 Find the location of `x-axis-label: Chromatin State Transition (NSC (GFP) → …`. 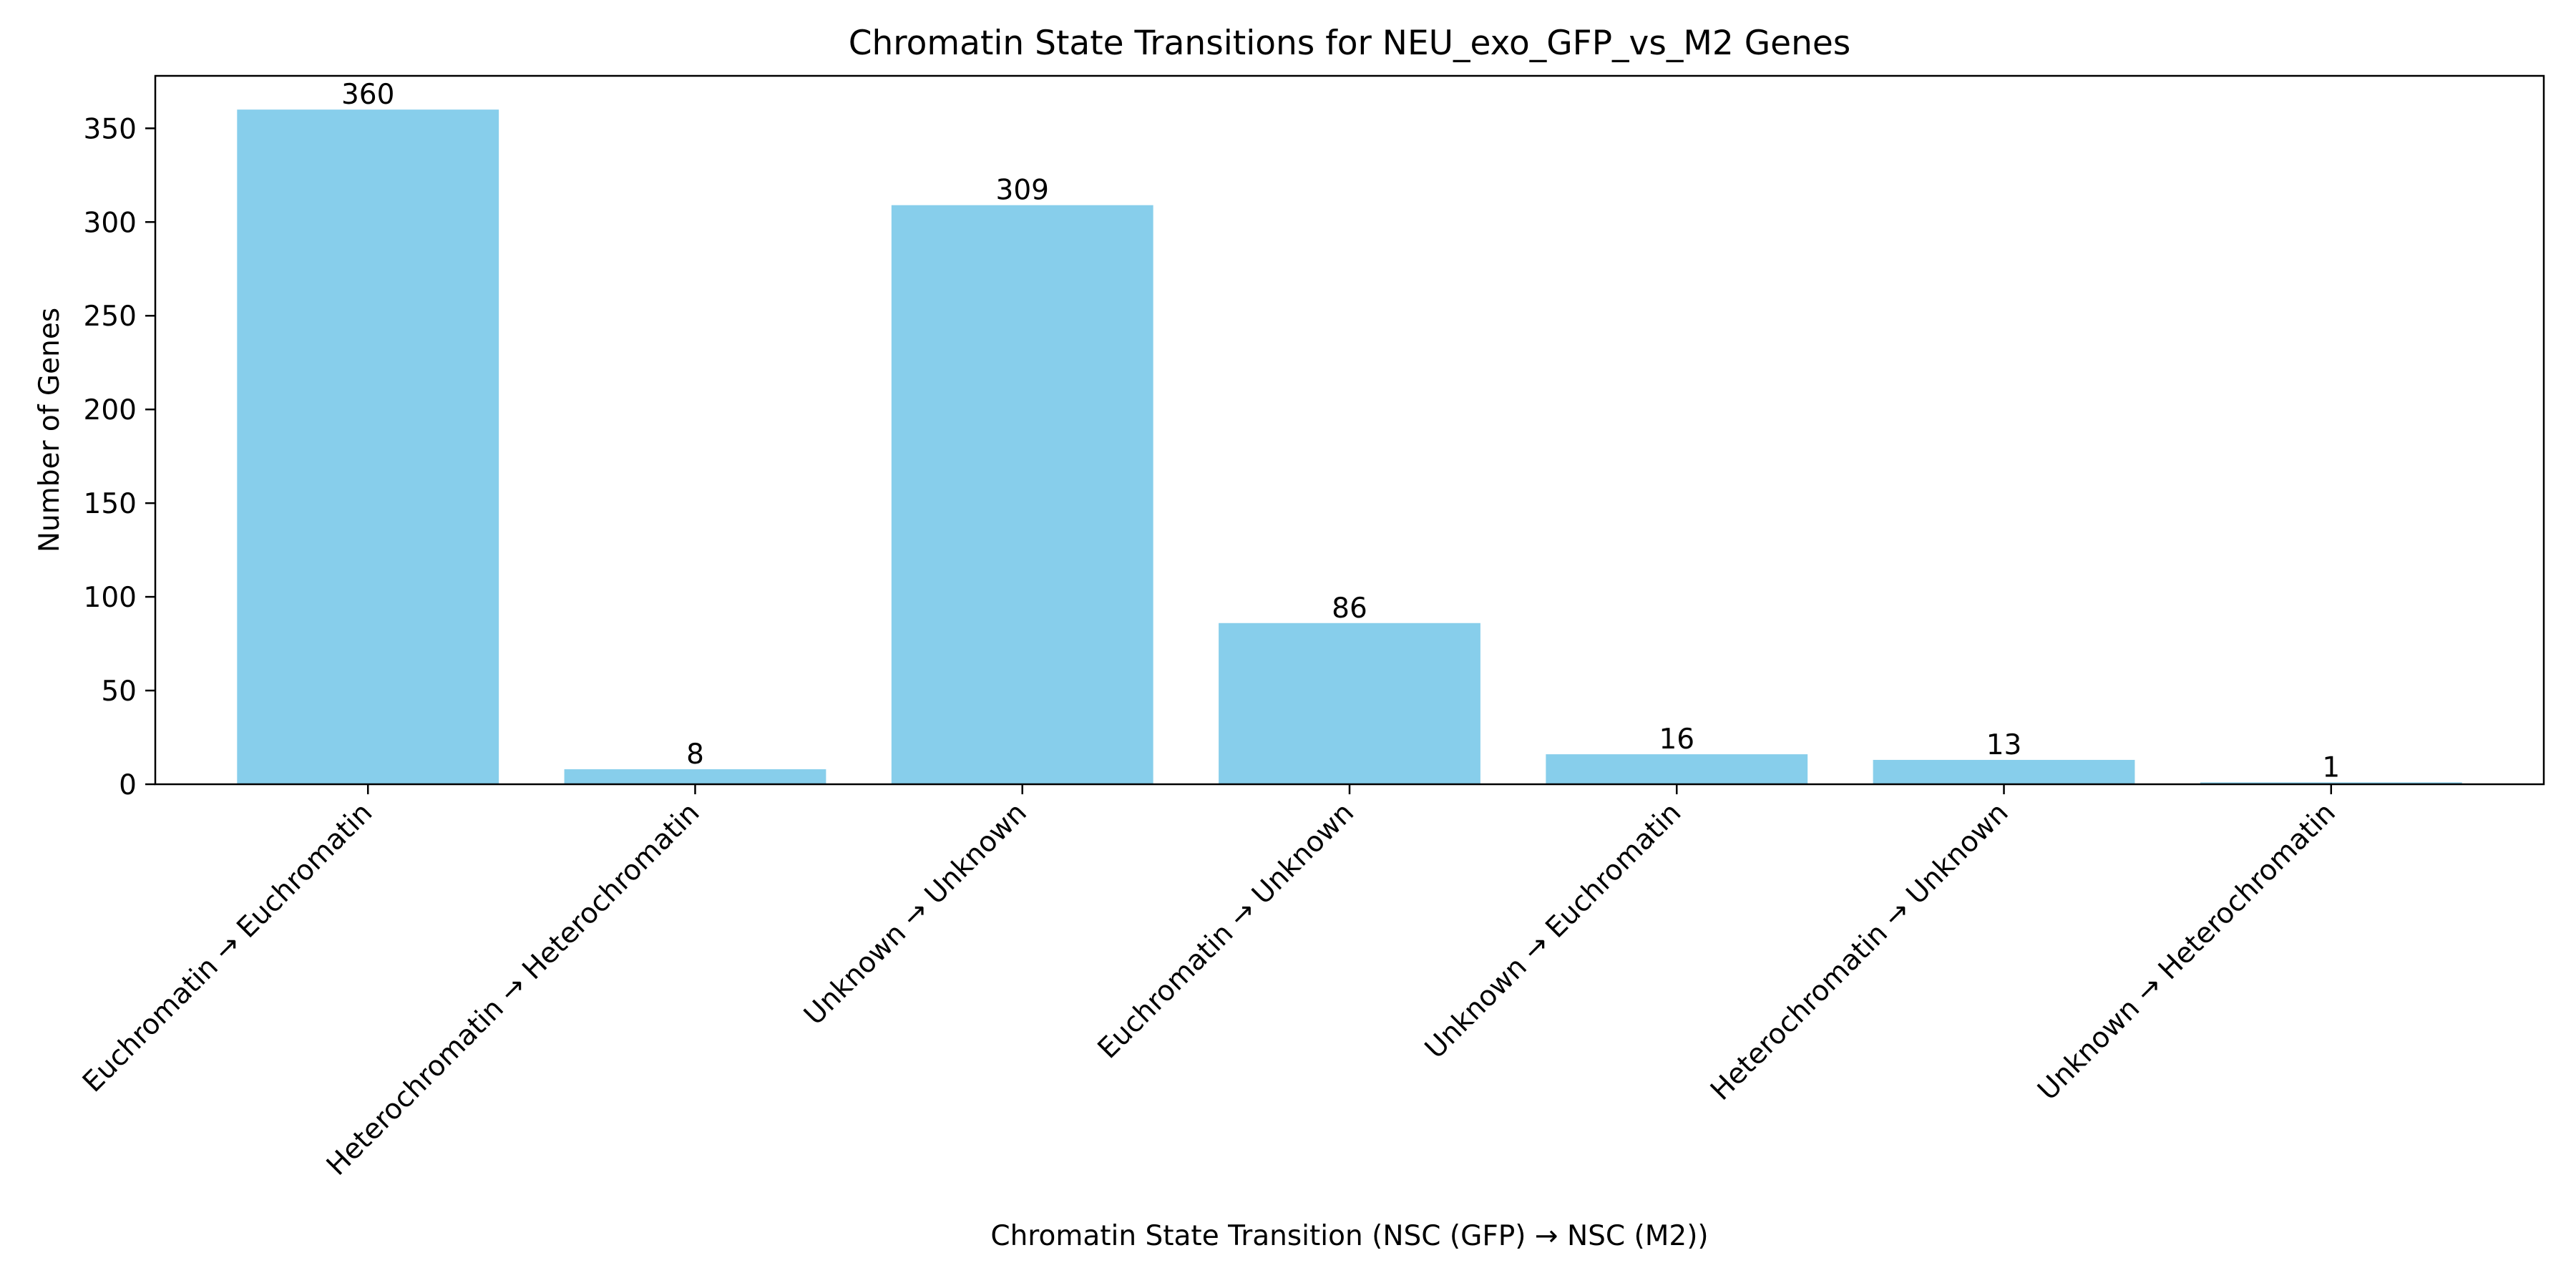

x-axis-label: Chromatin State Transition (NSC (GFP) → … is located at coordinates (1349, 1236).